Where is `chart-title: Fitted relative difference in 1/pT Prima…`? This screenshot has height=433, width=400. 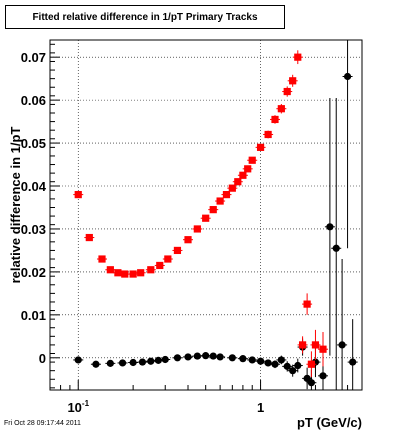
chart-title: Fitted relative difference in 1/pT Prima… is located at coordinates (145, 17).